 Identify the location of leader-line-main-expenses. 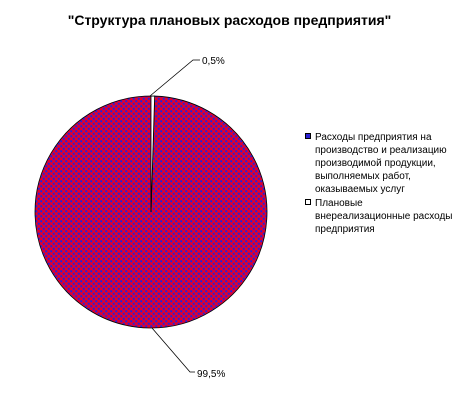
(173, 350).